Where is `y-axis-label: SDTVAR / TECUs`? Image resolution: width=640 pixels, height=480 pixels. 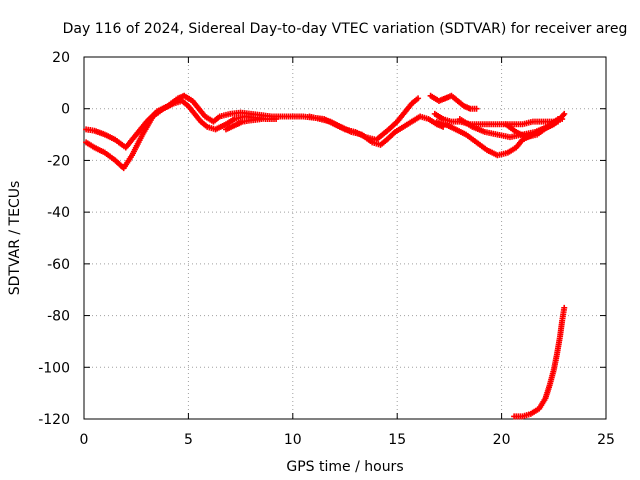
y-axis-label: SDTVAR / TECUs is located at coordinates (15, 238).